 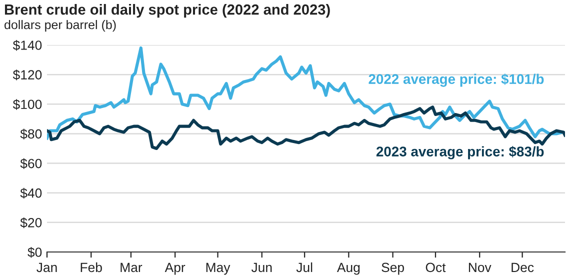 I want to click on x-tick-label: May, so click(x=218, y=268).